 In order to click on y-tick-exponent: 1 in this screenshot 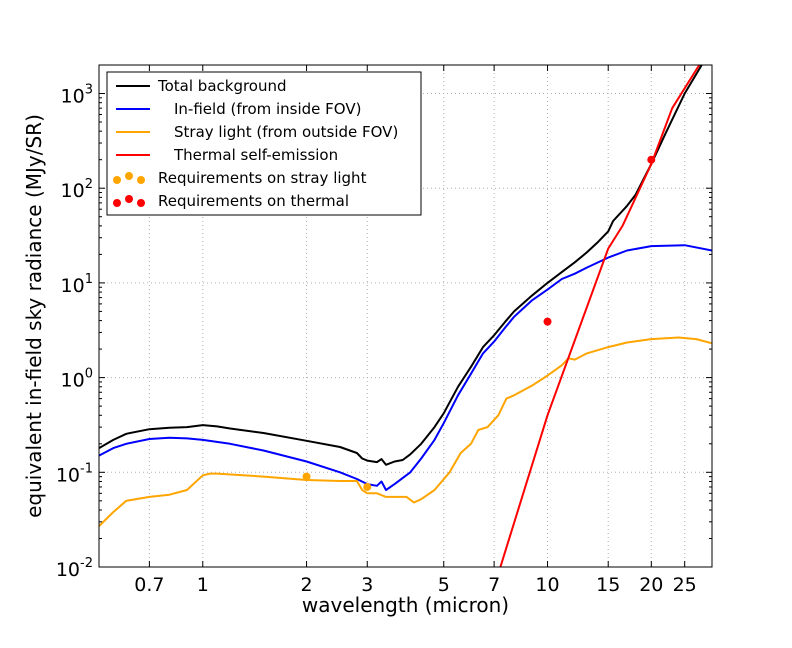, I will do `click(89, 279)`.